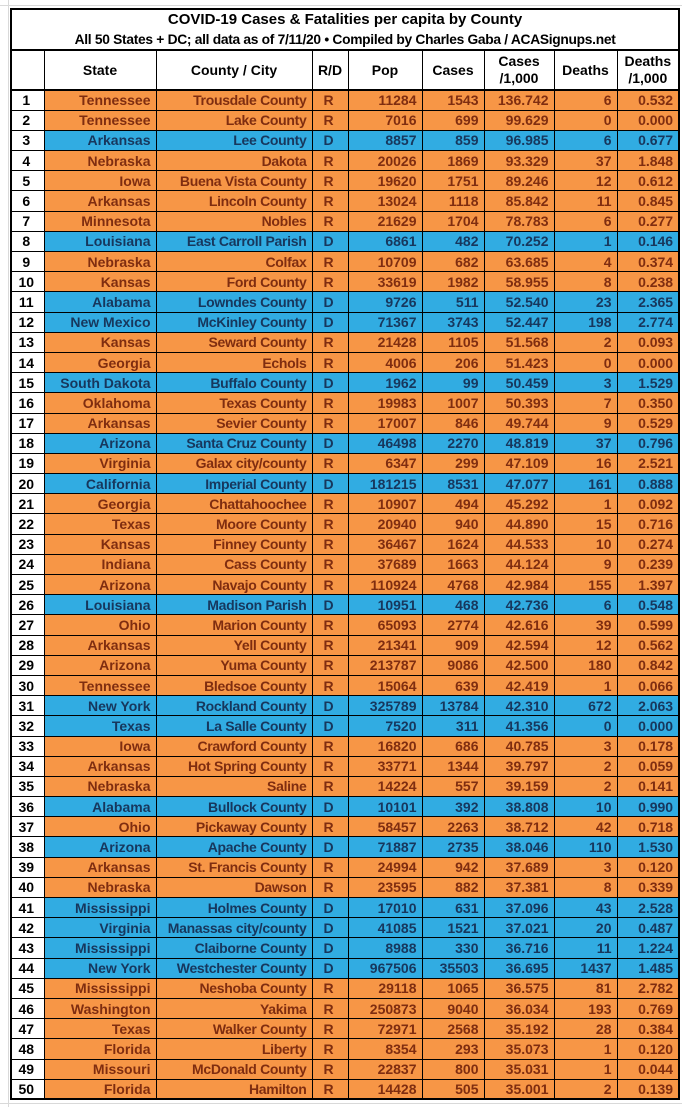 The height and width of the screenshot is (1107, 682). I want to click on rank-cell: 6, so click(27, 201).